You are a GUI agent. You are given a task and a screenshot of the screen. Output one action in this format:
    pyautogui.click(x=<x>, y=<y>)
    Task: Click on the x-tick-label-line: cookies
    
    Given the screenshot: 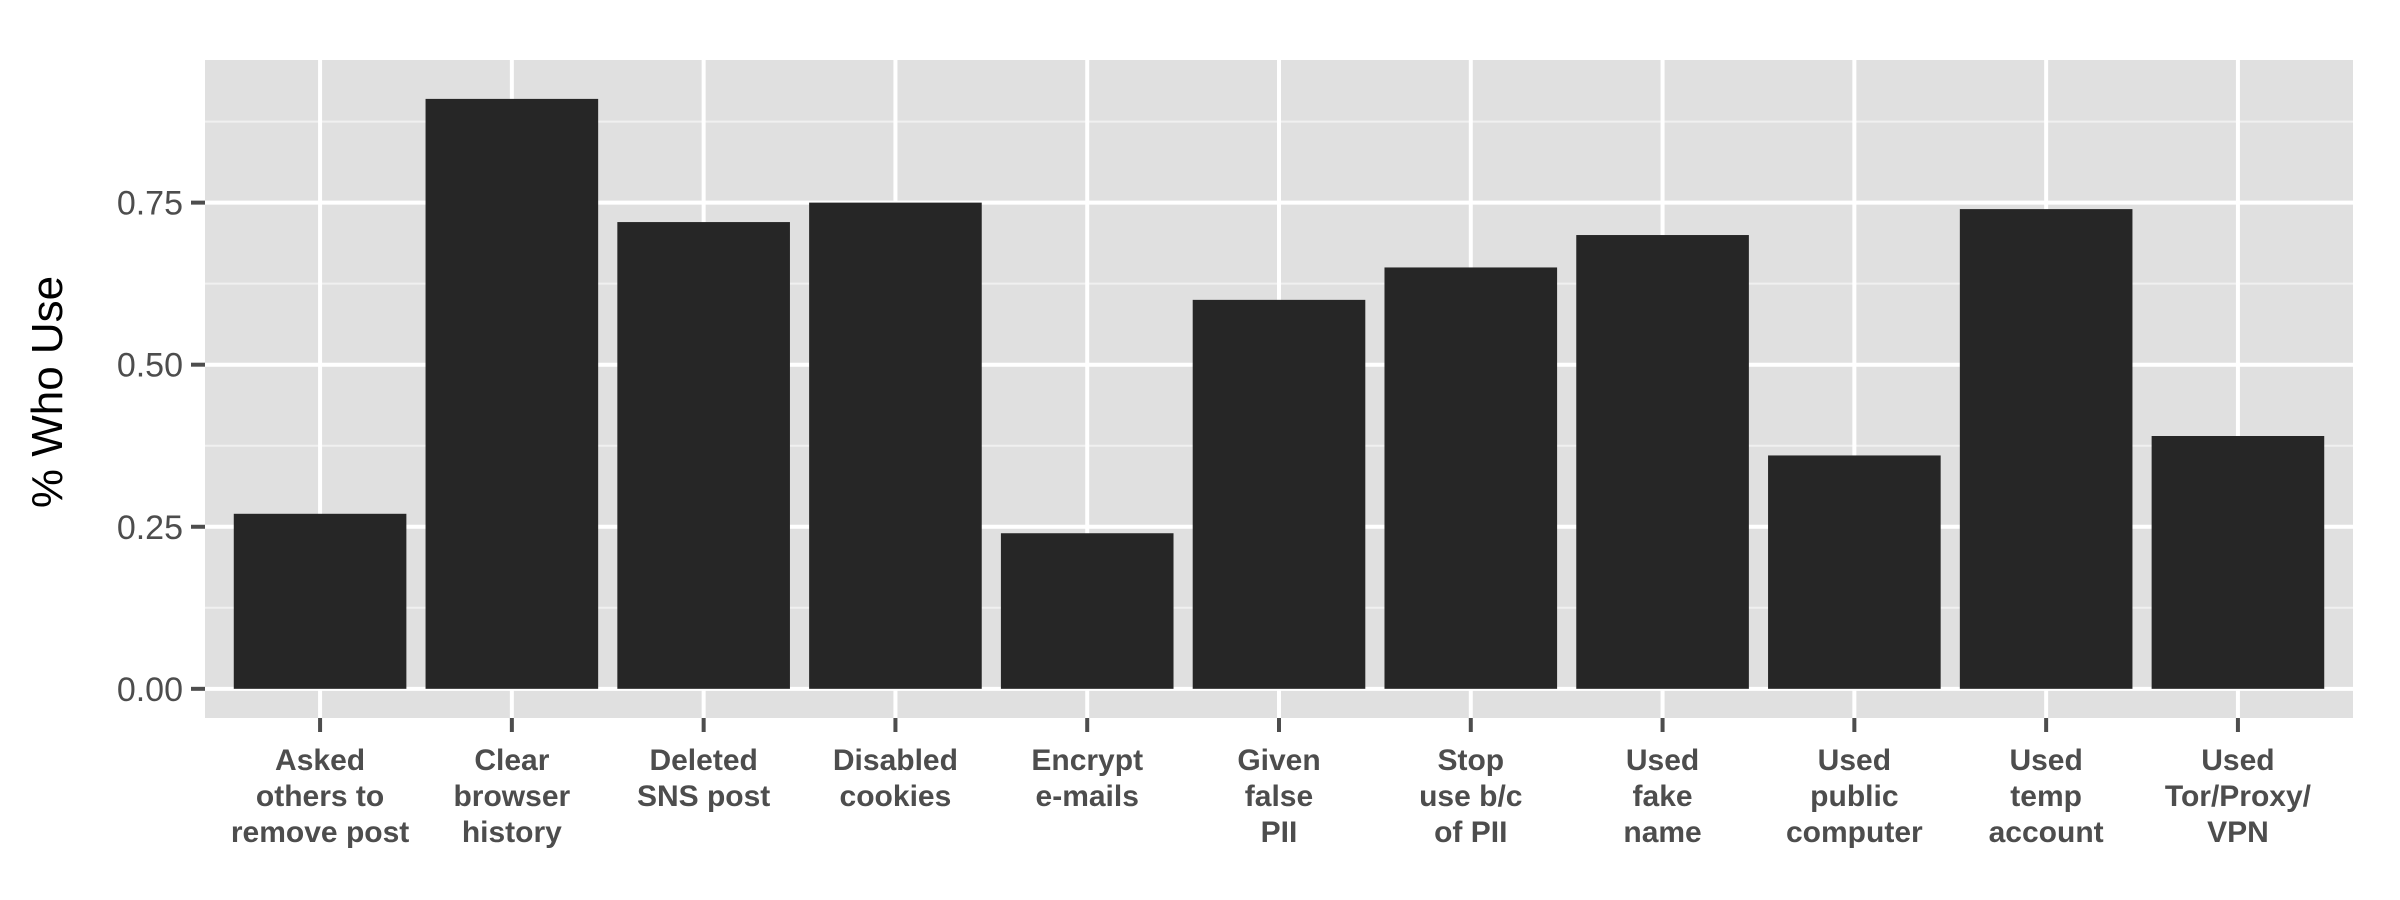 What is the action you would take?
    pyautogui.click(x=896, y=796)
    